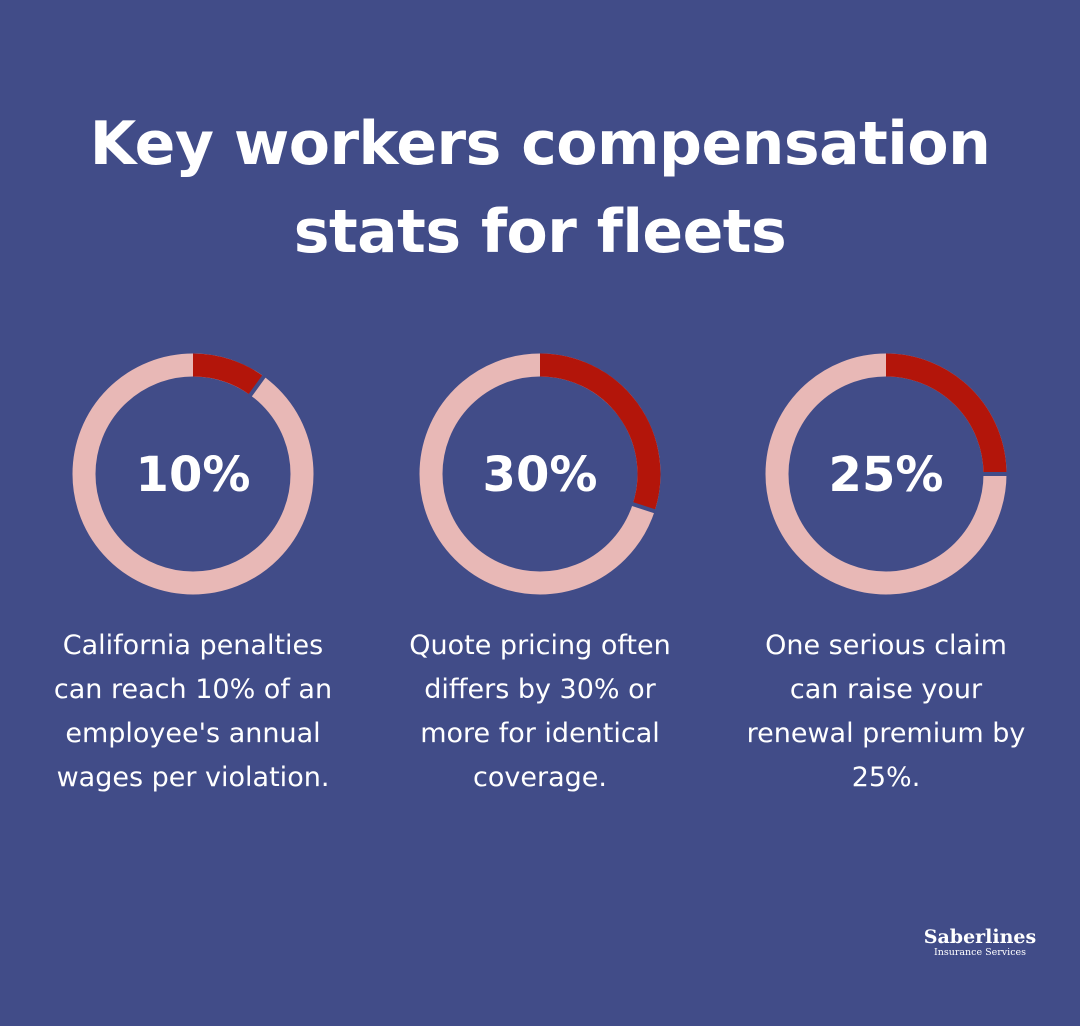 Image resolution: width=1080 pixels, height=1026 pixels. What do you see at coordinates (886, 733) in the screenshot?
I see `description-line: renewal premium by` at bounding box center [886, 733].